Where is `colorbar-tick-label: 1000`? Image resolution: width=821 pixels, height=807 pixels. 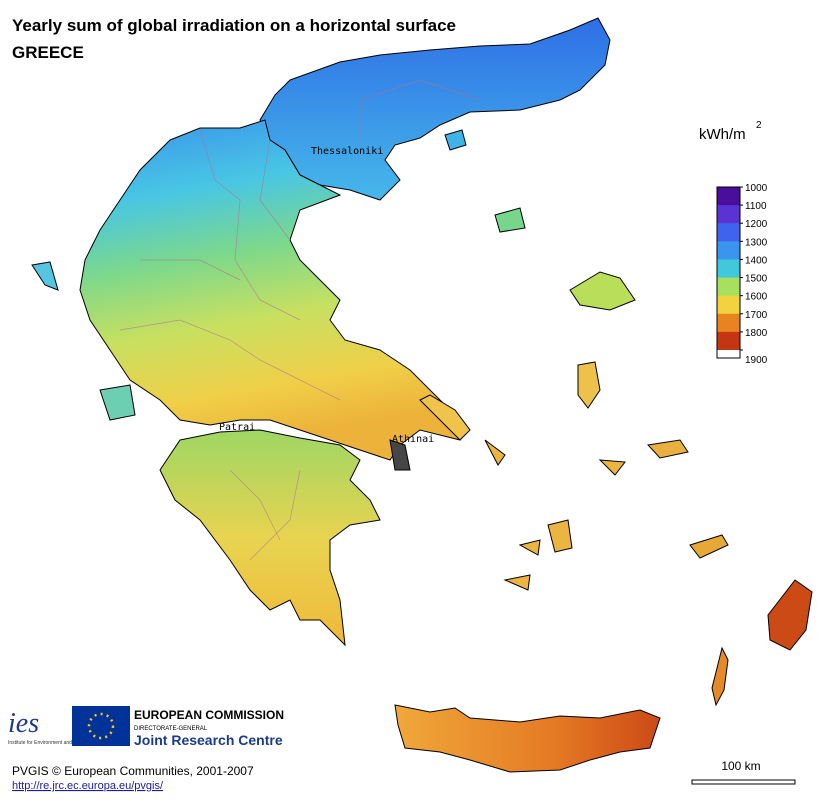
colorbar-tick-label: 1000 is located at coordinates (756, 188).